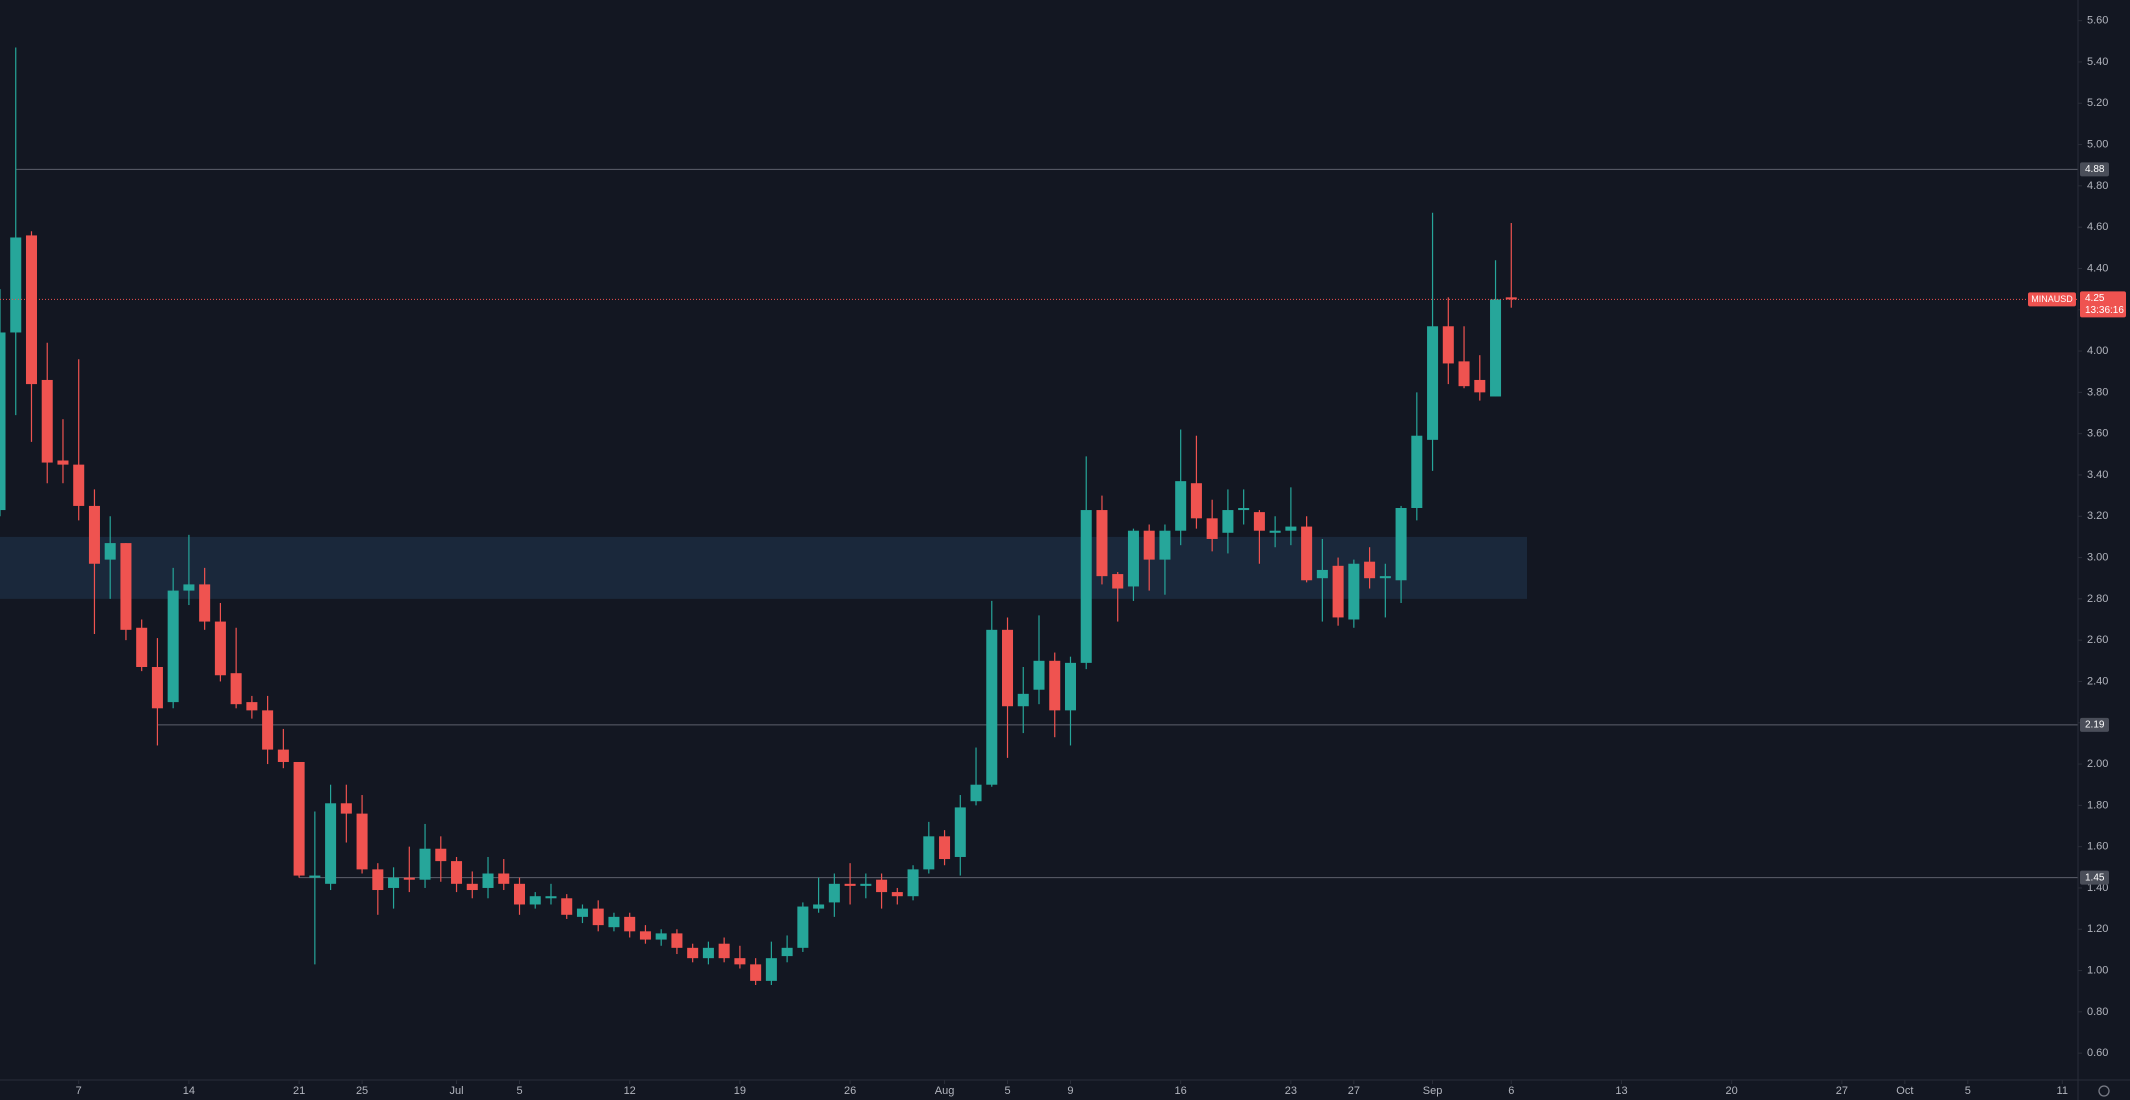 The image size is (2130, 1100). I want to click on y-tick-label: 5.20, so click(2097, 103).